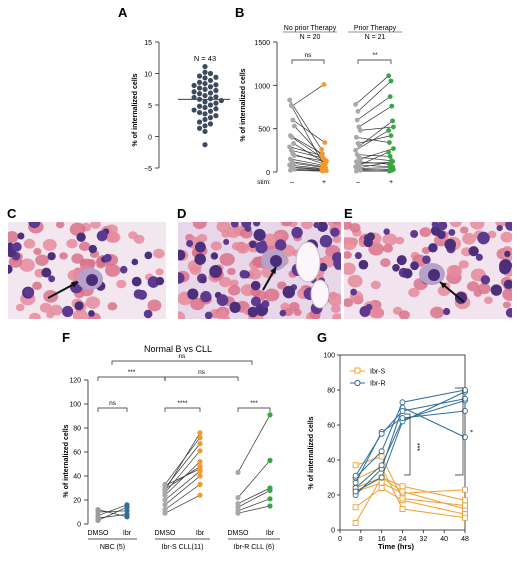 The image size is (520, 562). Describe the element at coordinates (254, 547) in the screenshot. I see `panel-f-group-label: Ibr-R CLL (6)` at that location.